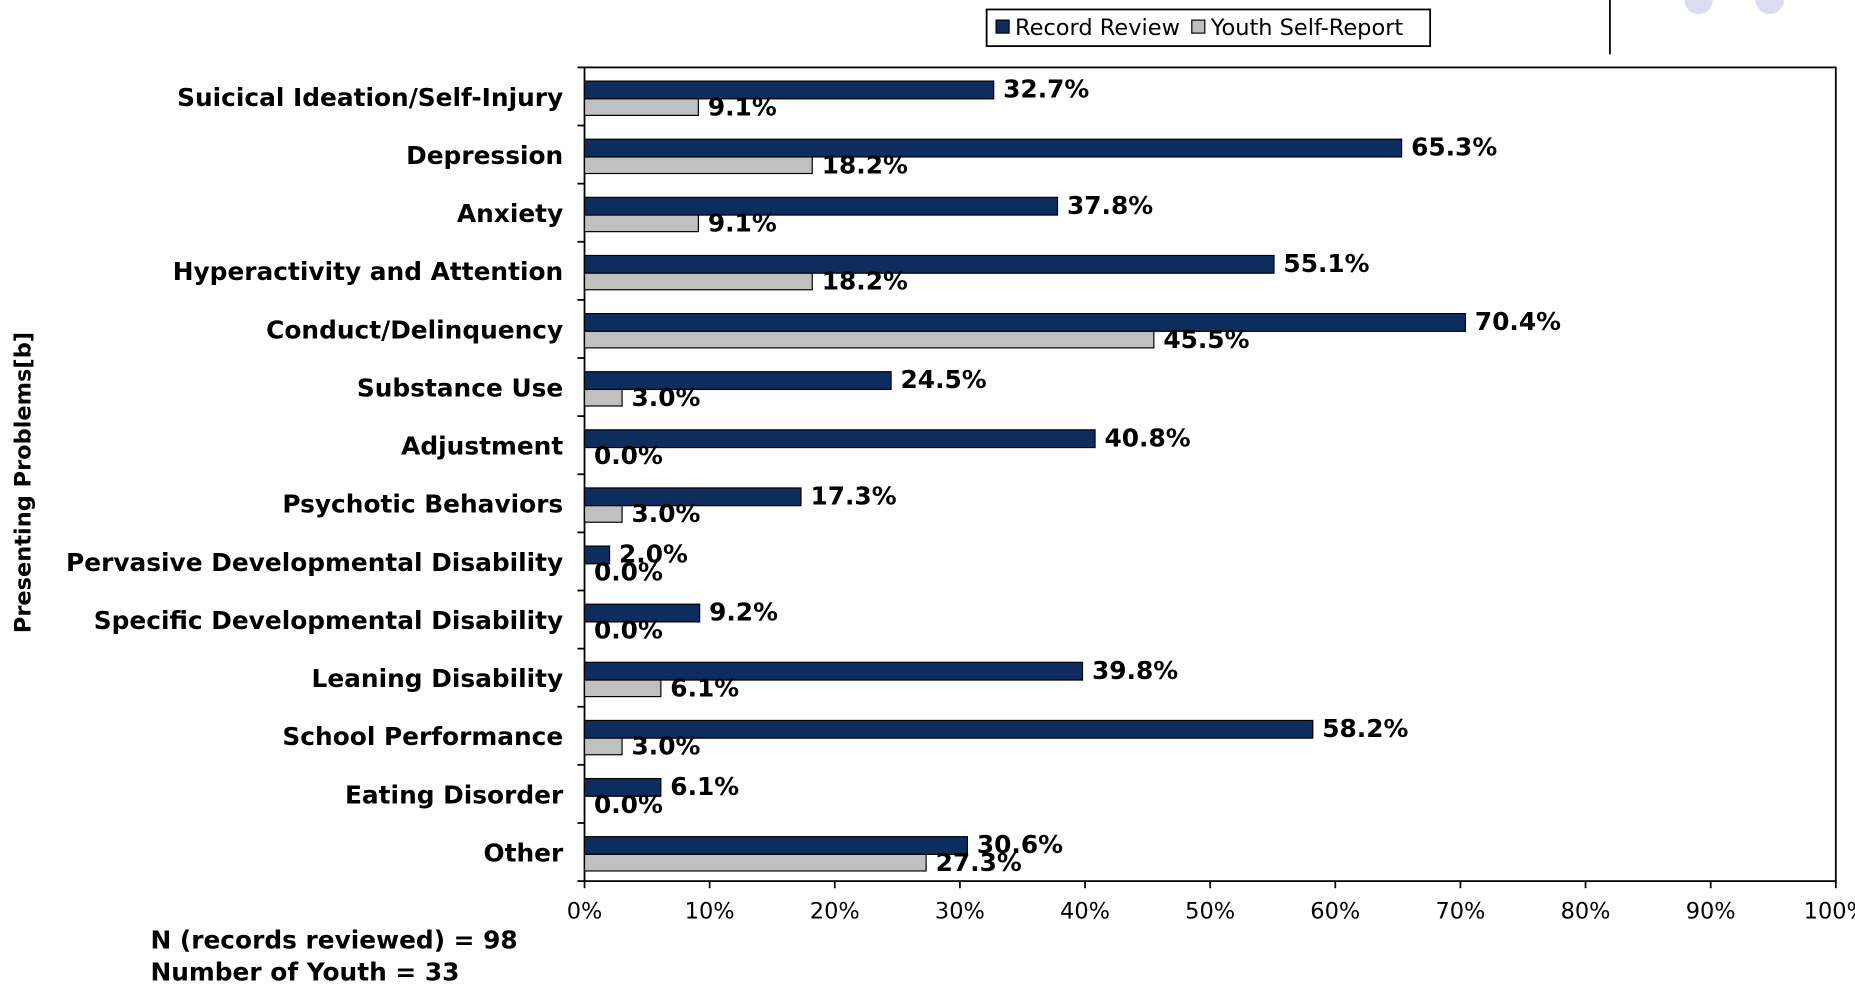 This screenshot has width=1855, height=988. I want to click on x-tick-label: 50%, so click(1210, 911).